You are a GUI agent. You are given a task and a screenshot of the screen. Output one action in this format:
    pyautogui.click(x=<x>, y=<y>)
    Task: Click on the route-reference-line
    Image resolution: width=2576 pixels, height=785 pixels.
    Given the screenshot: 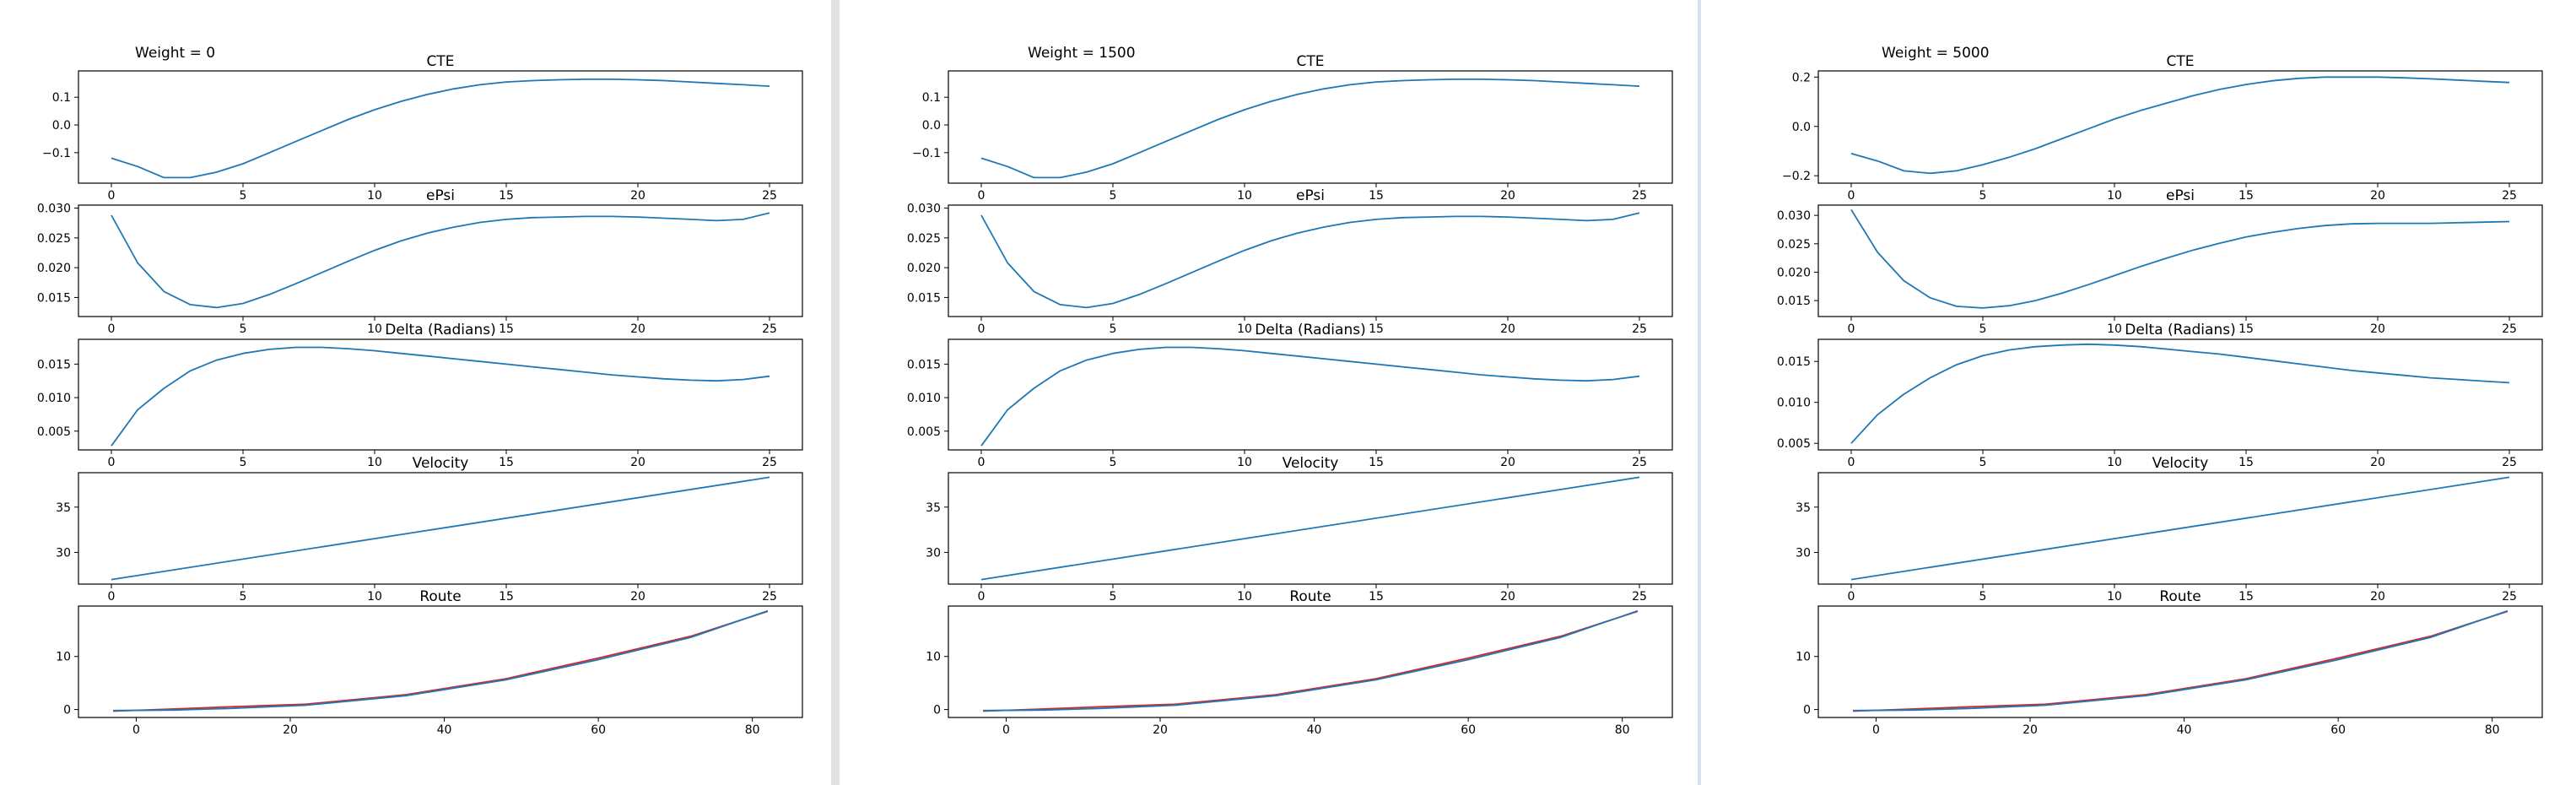 What is the action you would take?
    pyautogui.click(x=441, y=661)
    